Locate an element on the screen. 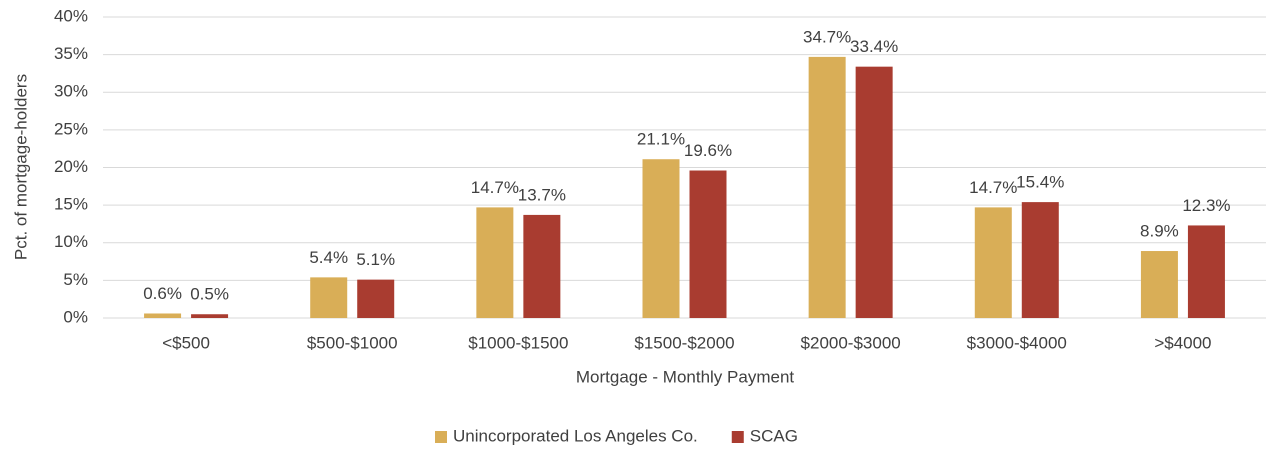 This screenshot has height=450, width=1270. x-tick-label: $1500-$2000 is located at coordinates (684, 342).